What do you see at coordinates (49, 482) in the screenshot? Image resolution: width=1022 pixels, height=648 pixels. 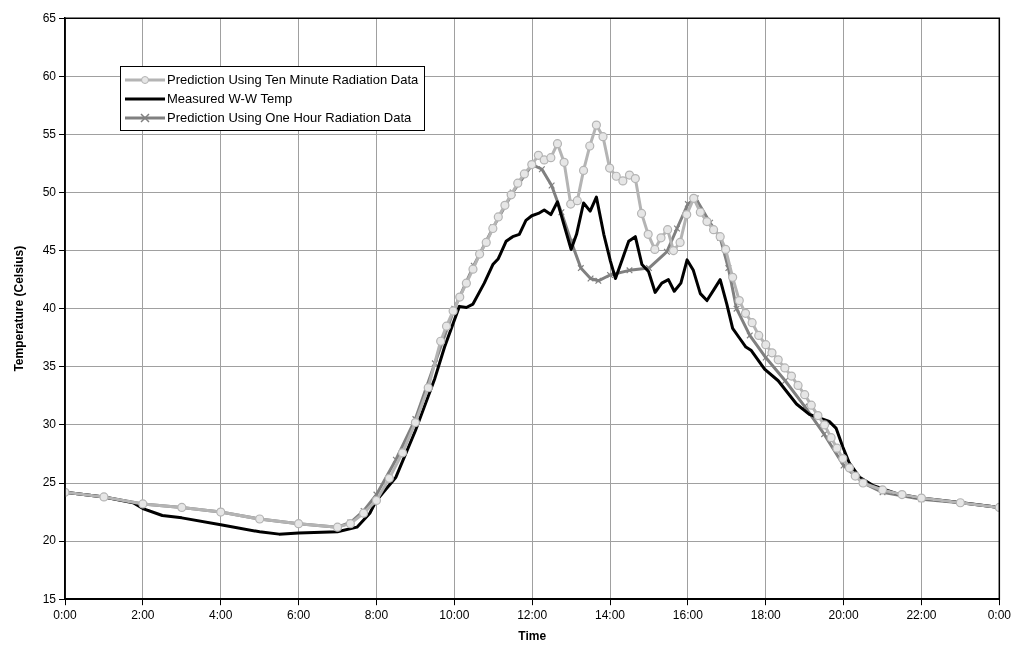 I see `y-tick-label: 25` at bounding box center [49, 482].